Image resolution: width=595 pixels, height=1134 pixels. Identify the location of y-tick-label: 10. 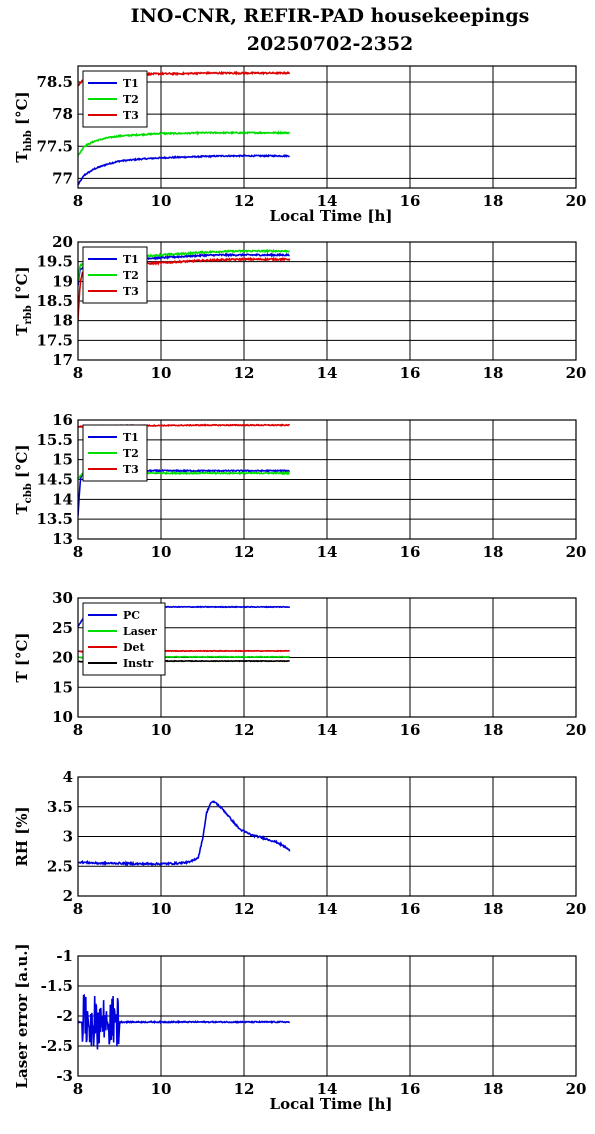
(62, 717).